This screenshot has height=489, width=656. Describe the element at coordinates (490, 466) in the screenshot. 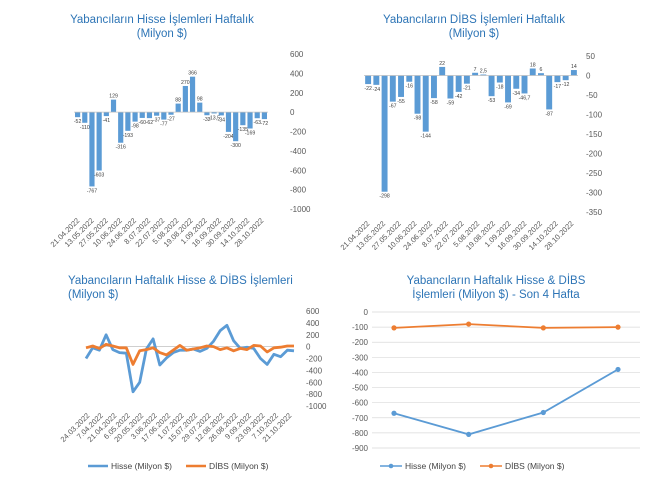

I see `legend-line-icon` at that location.